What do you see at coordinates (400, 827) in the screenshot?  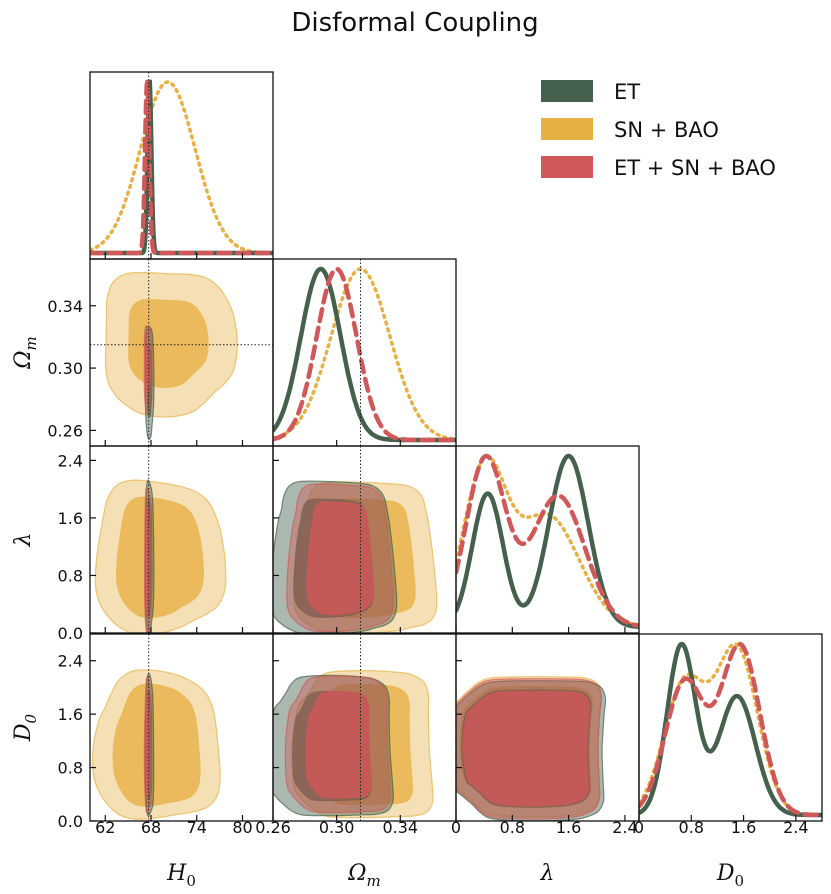 I see `x-tick-label: 0.34` at bounding box center [400, 827].